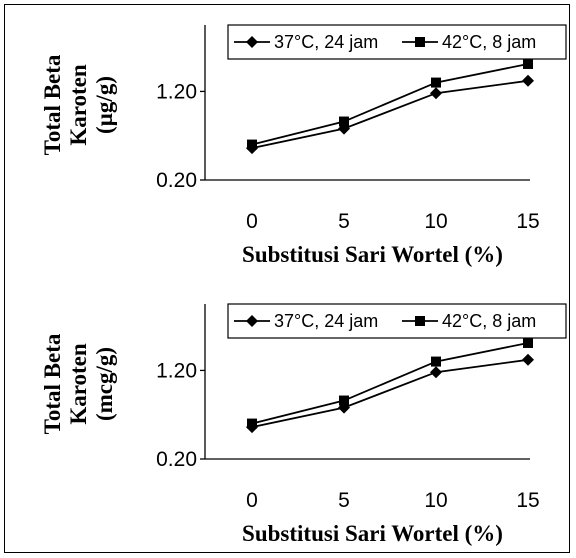 Image resolution: width=576 pixels, height=558 pixels. What do you see at coordinates (252, 221) in the screenshot?
I see `chart-1-x-tick-label-1: 0` at bounding box center [252, 221].